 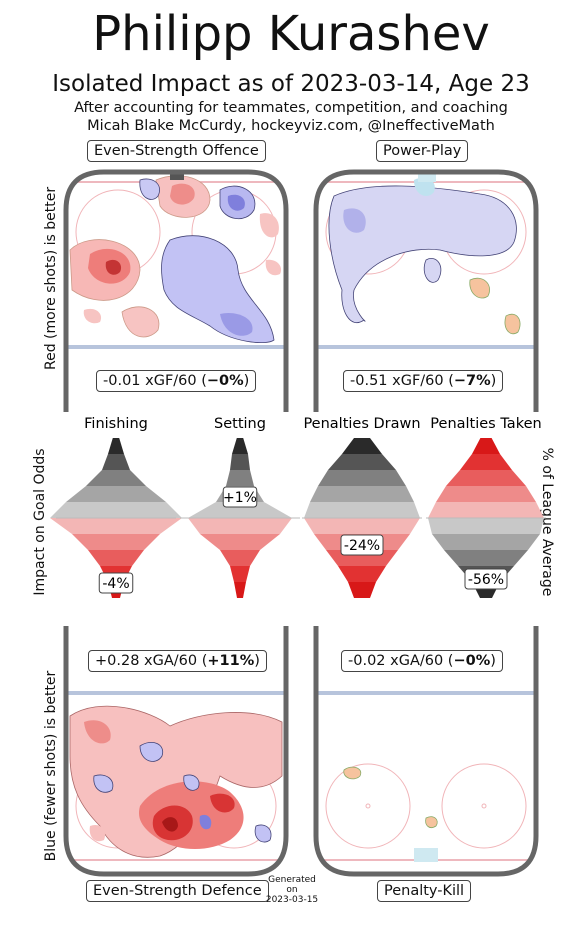 What do you see at coordinates (291, 84) in the screenshot?
I see `chart-subtitle: Isolated Impact as of 2023-03-14, Age 23` at bounding box center [291, 84].